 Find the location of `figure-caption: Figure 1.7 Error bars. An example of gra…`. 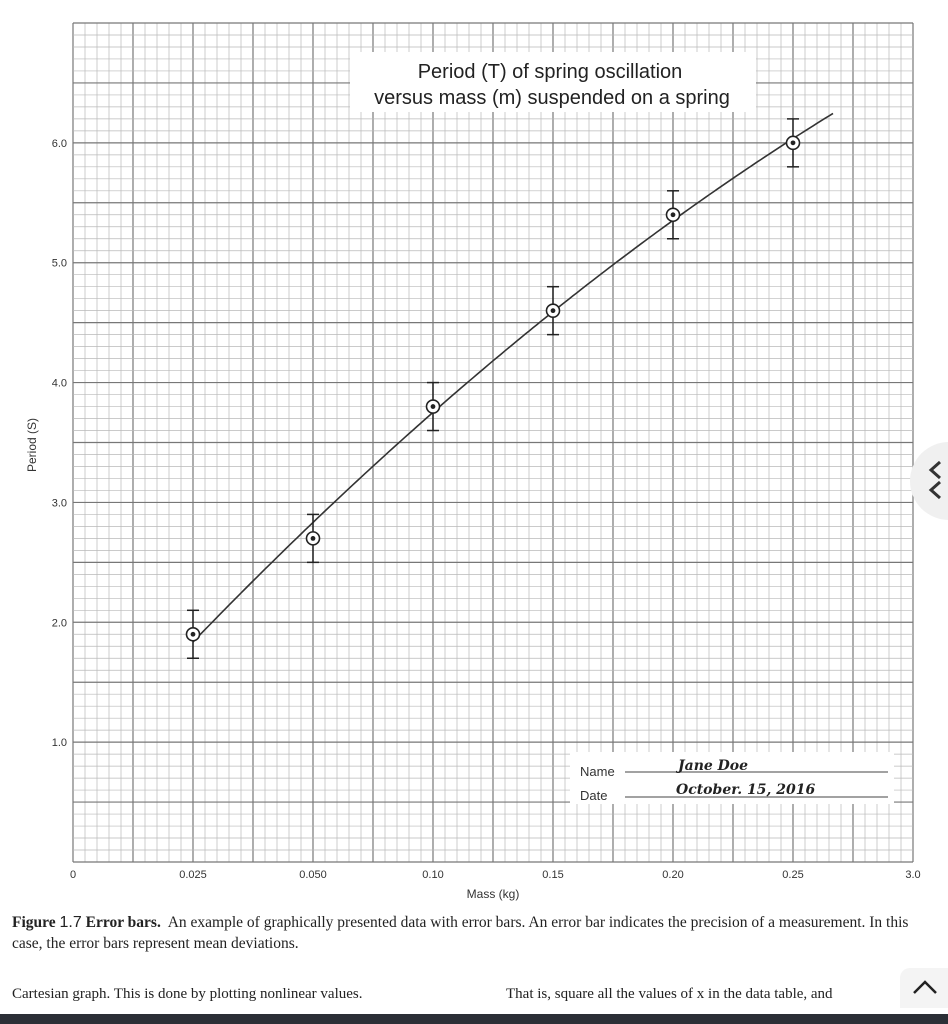

figure-caption: Figure 1.7 Error bars. An example of gra… is located at coordinates (474, 933).